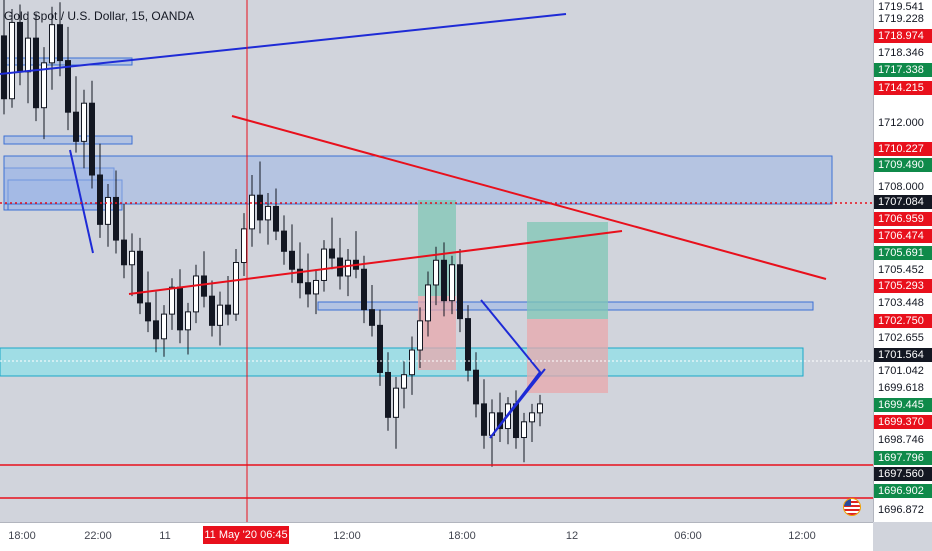 The width and height of the screenshot is (932, 551). Describe the element at coordinates (852, 507) in the screenshot. I see `us-flag-icon` at that location.